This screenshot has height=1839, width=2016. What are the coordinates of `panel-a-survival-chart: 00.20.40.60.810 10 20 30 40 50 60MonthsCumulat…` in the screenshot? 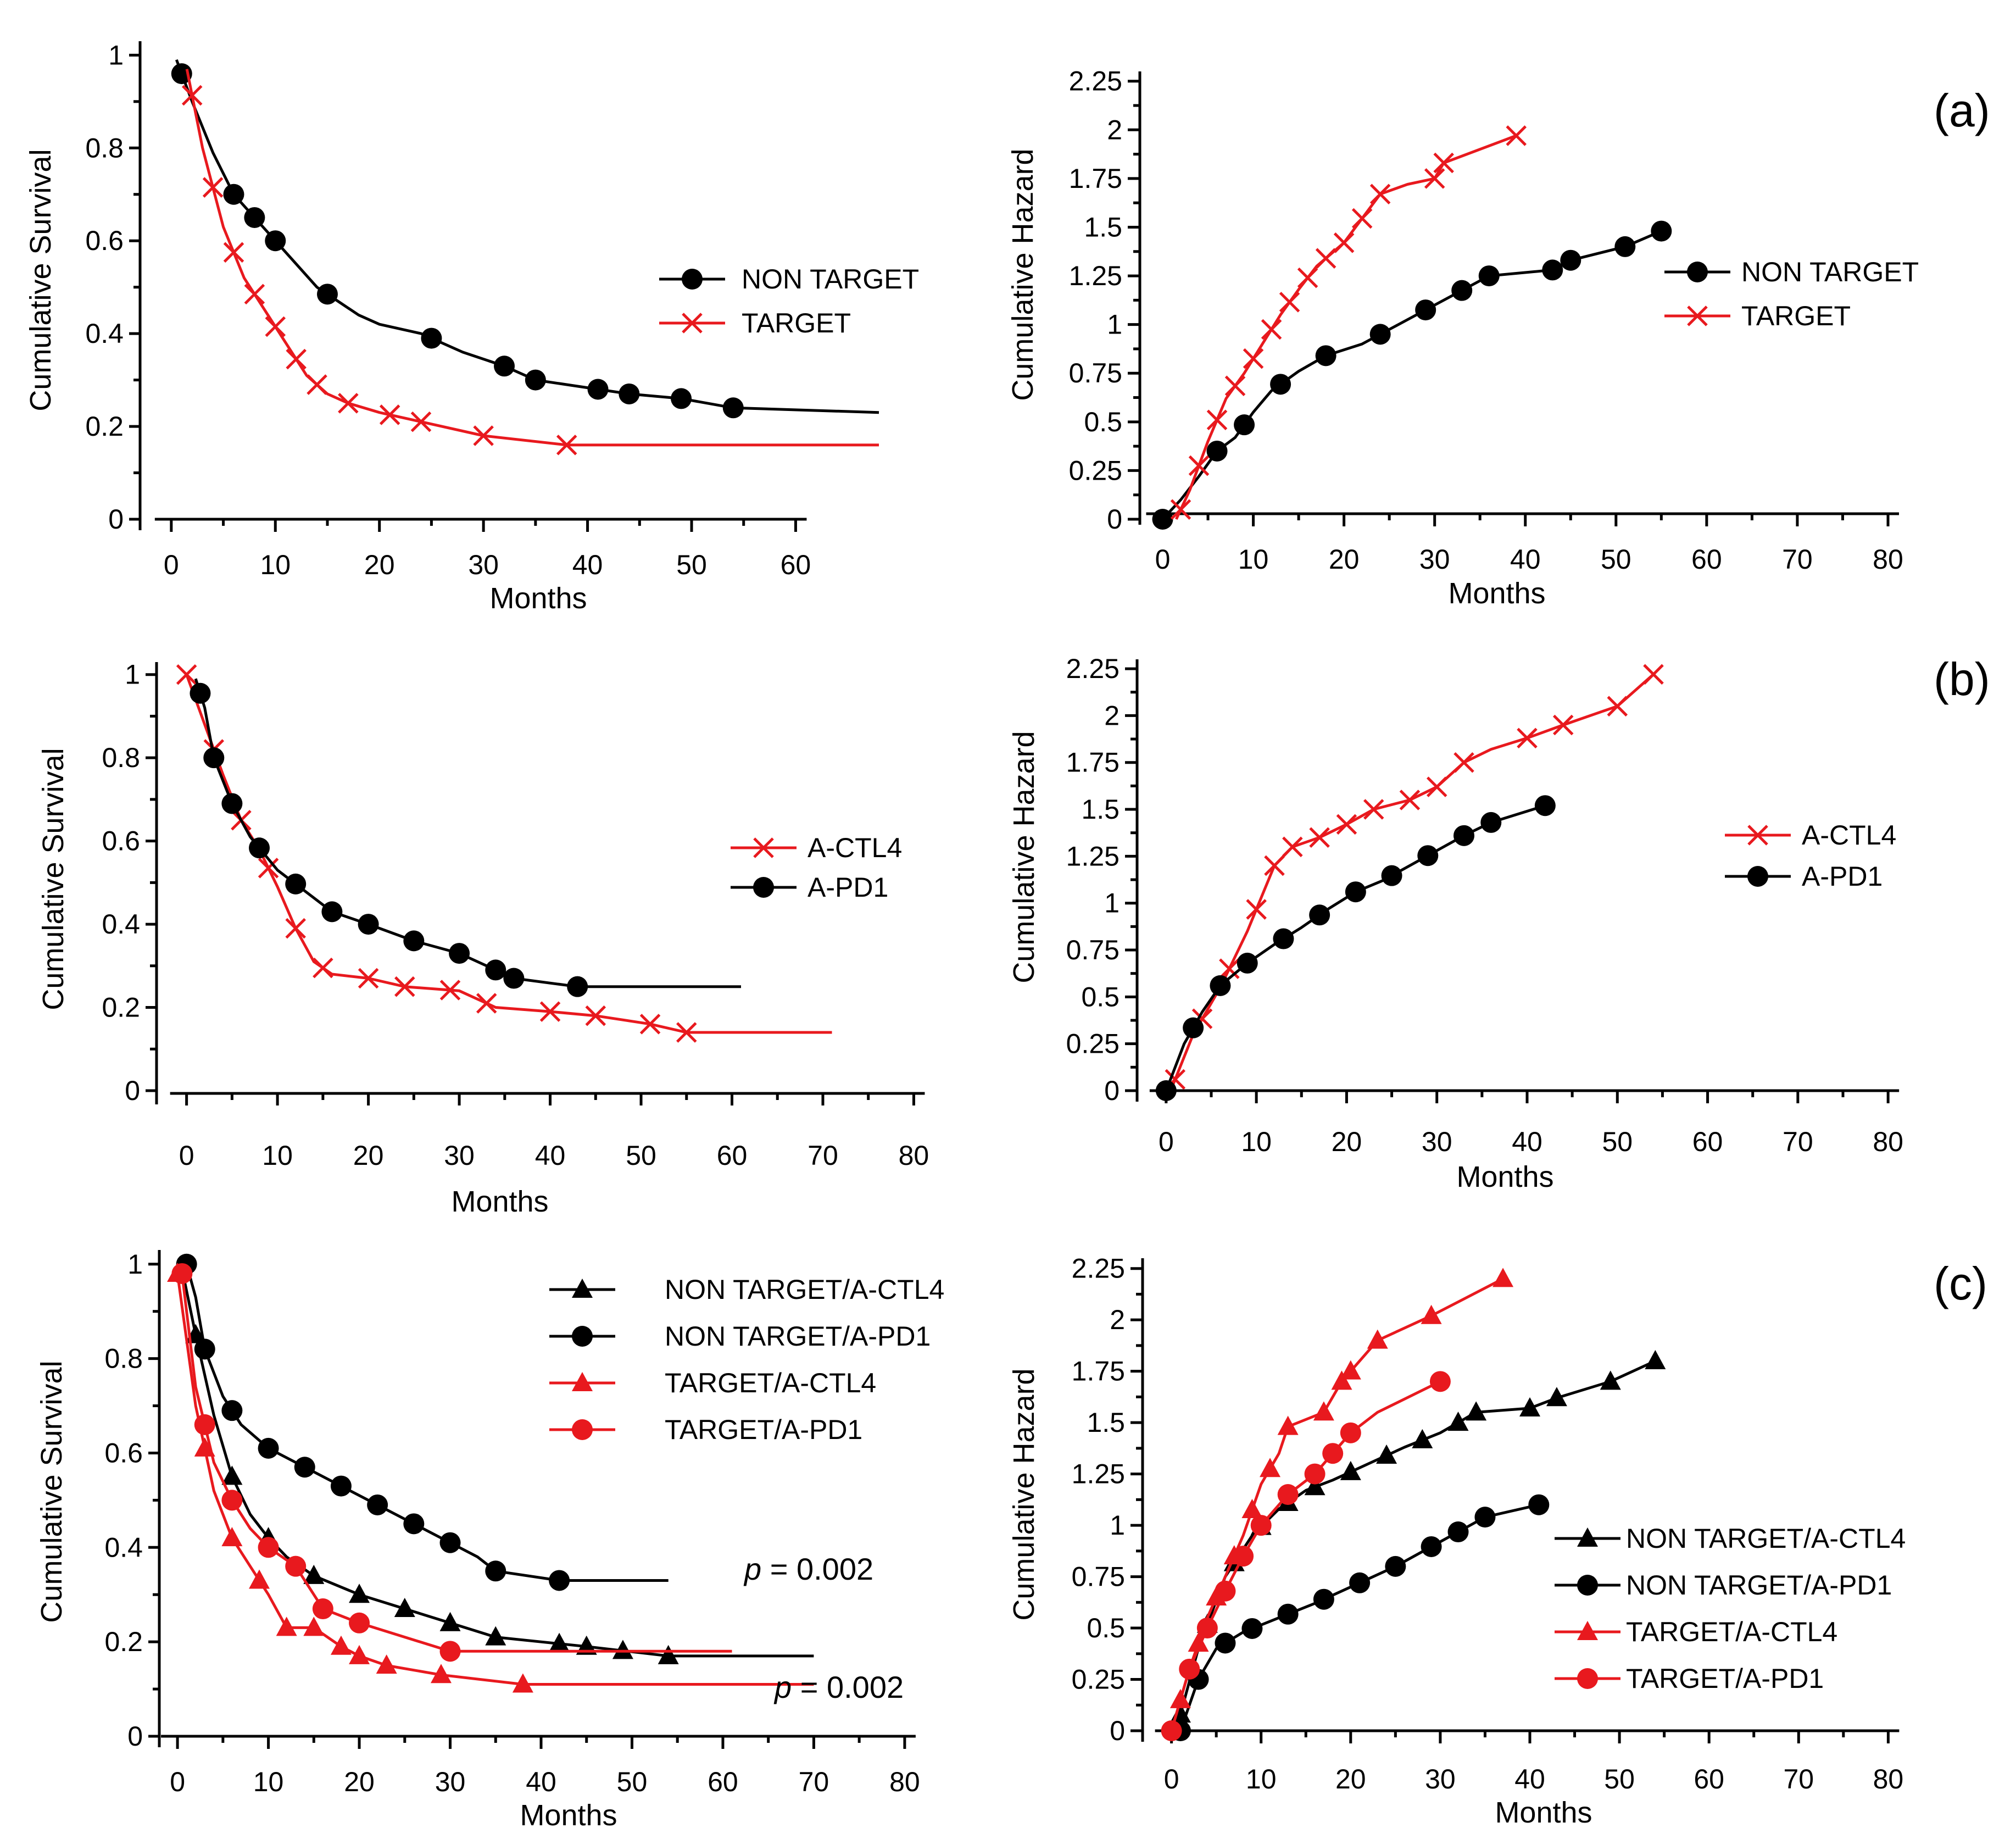 It's located at (471, 327).